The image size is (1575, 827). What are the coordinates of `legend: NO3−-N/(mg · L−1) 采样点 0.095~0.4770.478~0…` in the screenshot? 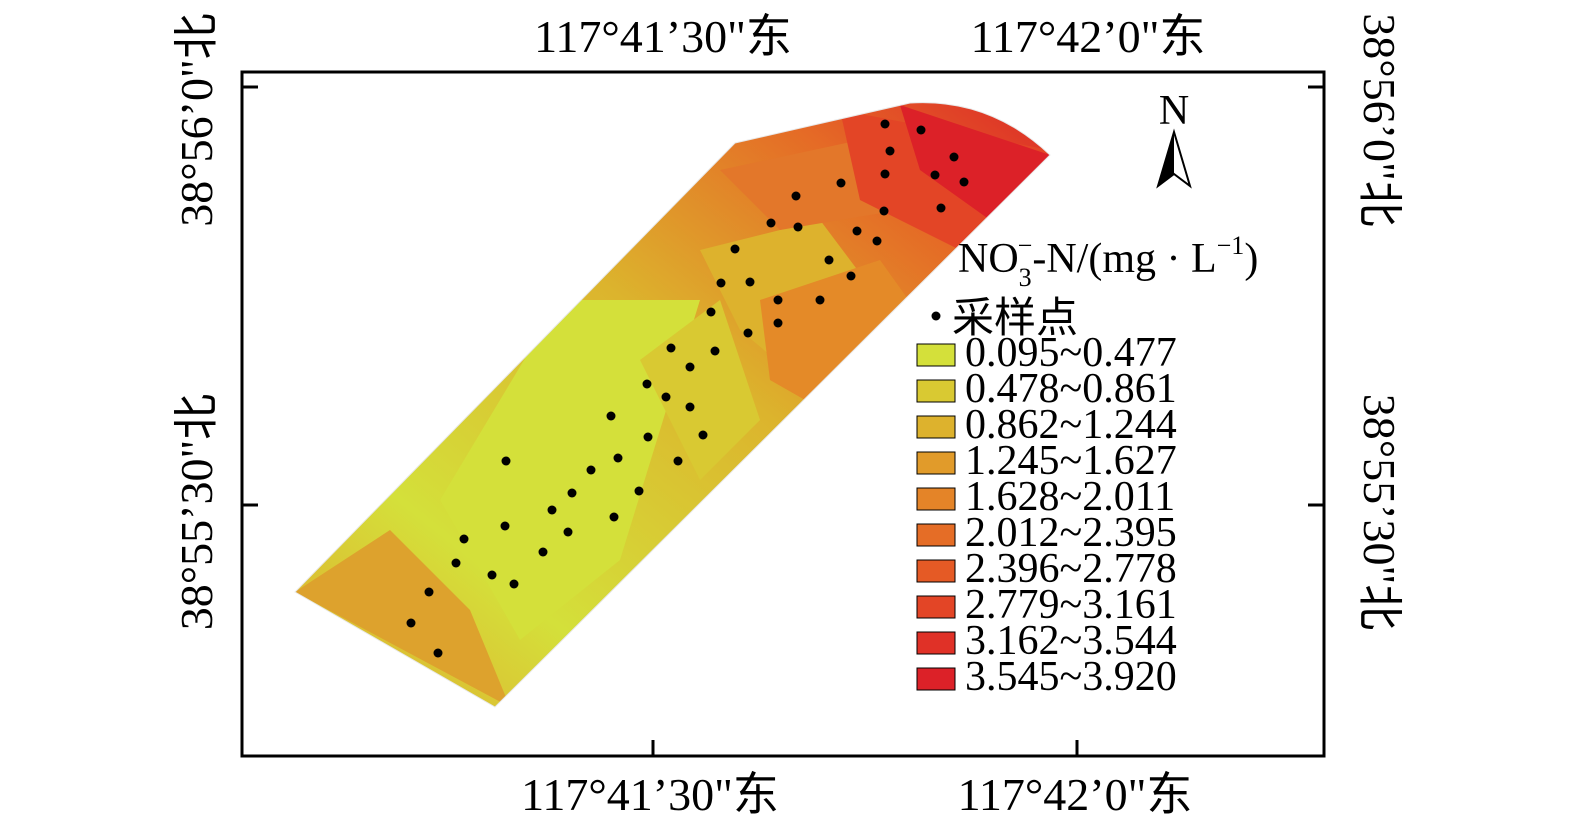 It's located at (1087, 465).